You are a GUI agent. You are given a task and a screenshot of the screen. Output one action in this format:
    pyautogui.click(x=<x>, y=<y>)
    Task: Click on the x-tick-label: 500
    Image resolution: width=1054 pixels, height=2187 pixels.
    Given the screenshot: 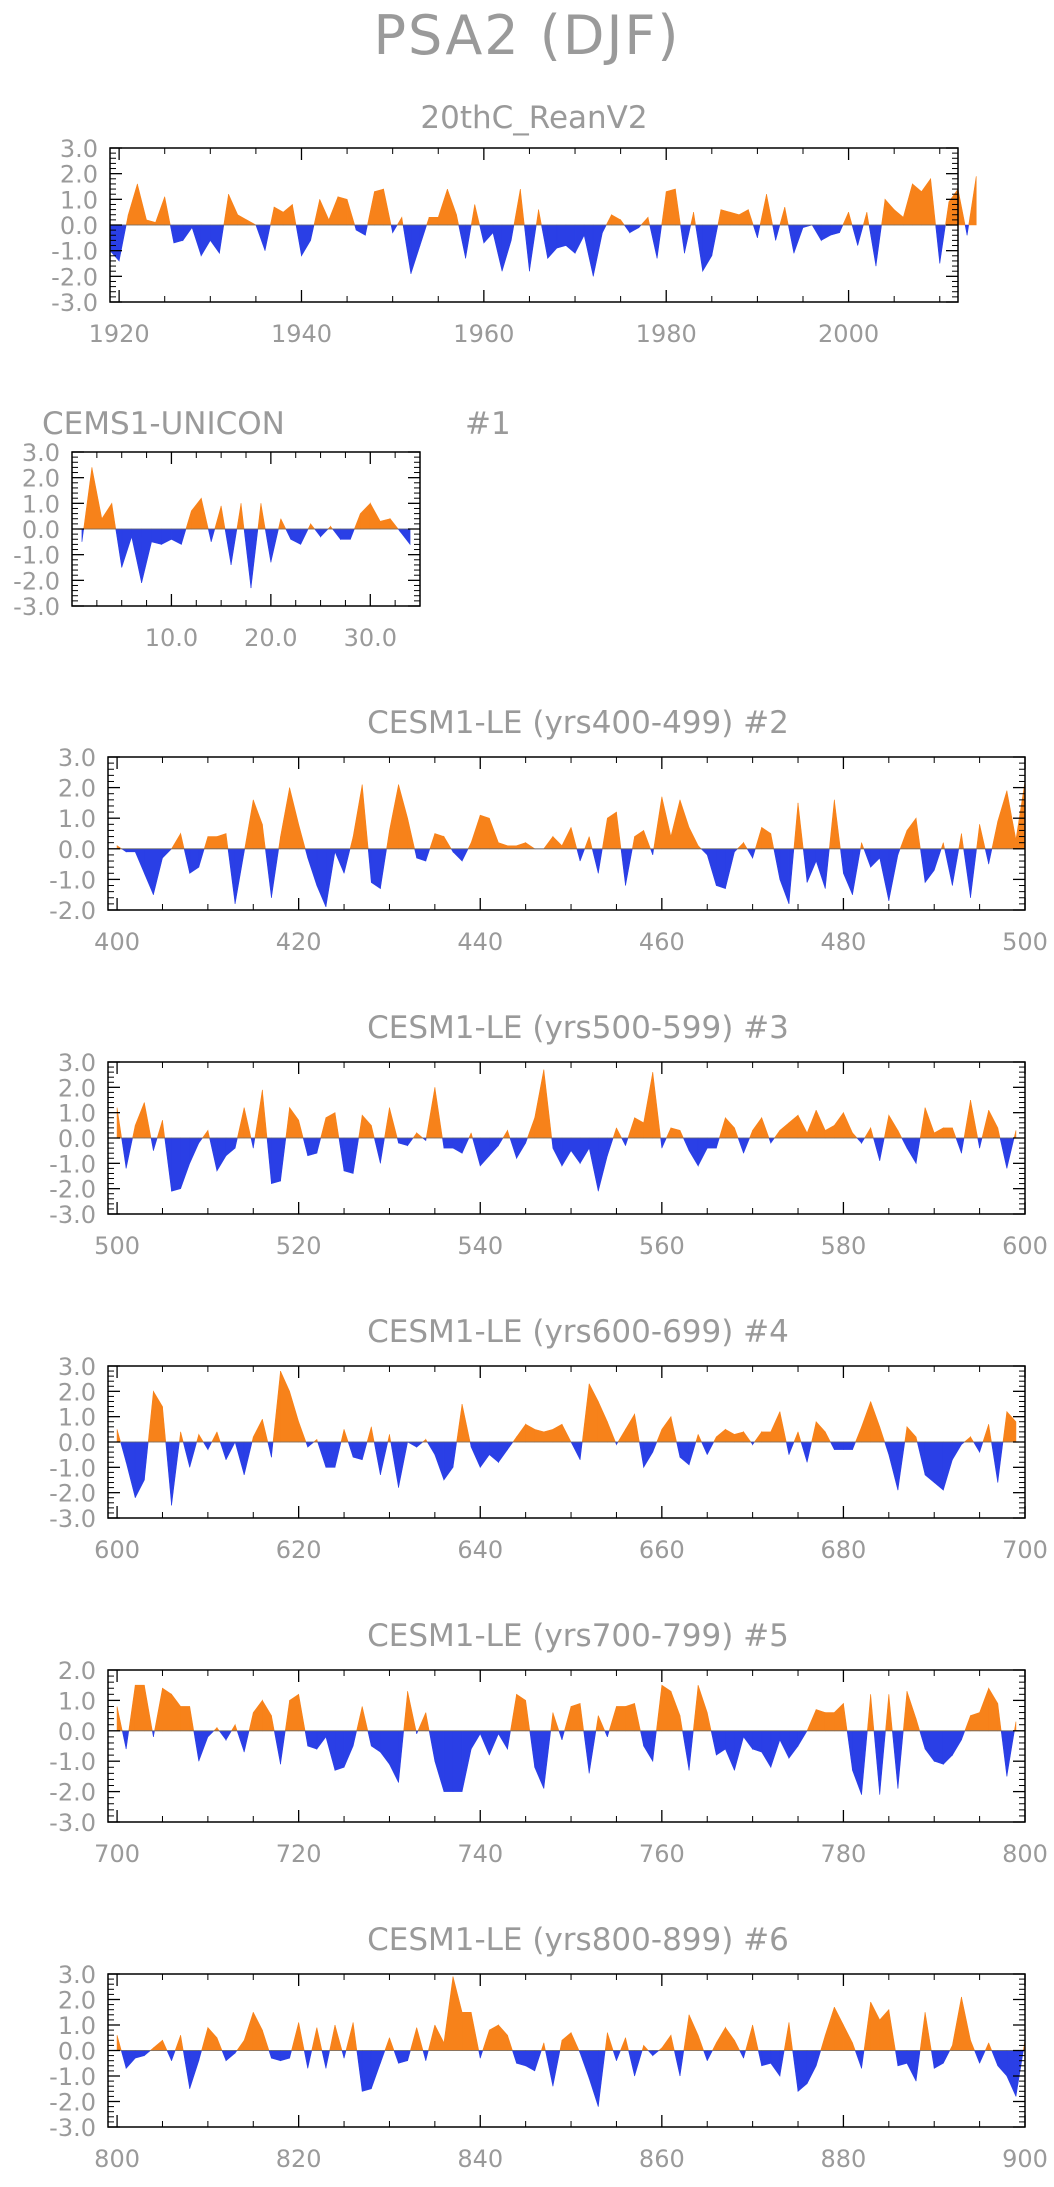 What is the action you would take?
    pyautogui.click(x=117, y=1246)
    